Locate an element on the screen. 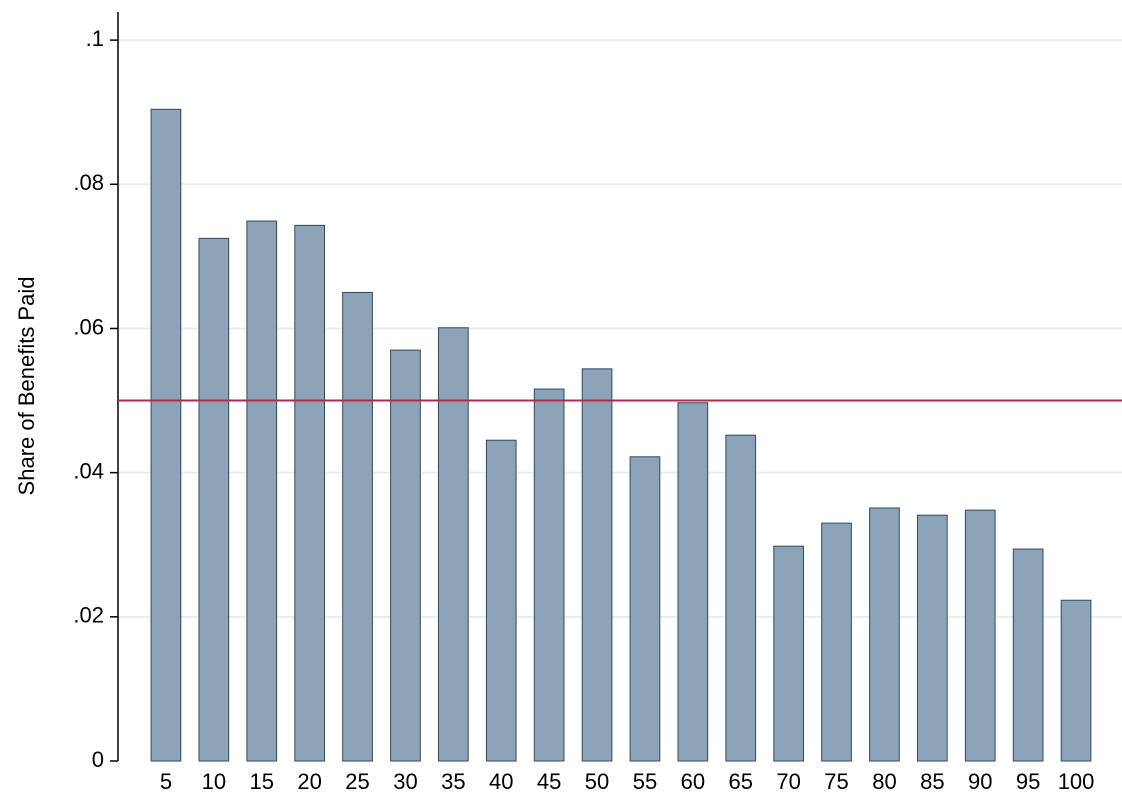 The image size is (1122, 800). x-tick-label: 95 is located at coordinates (1028, 781).